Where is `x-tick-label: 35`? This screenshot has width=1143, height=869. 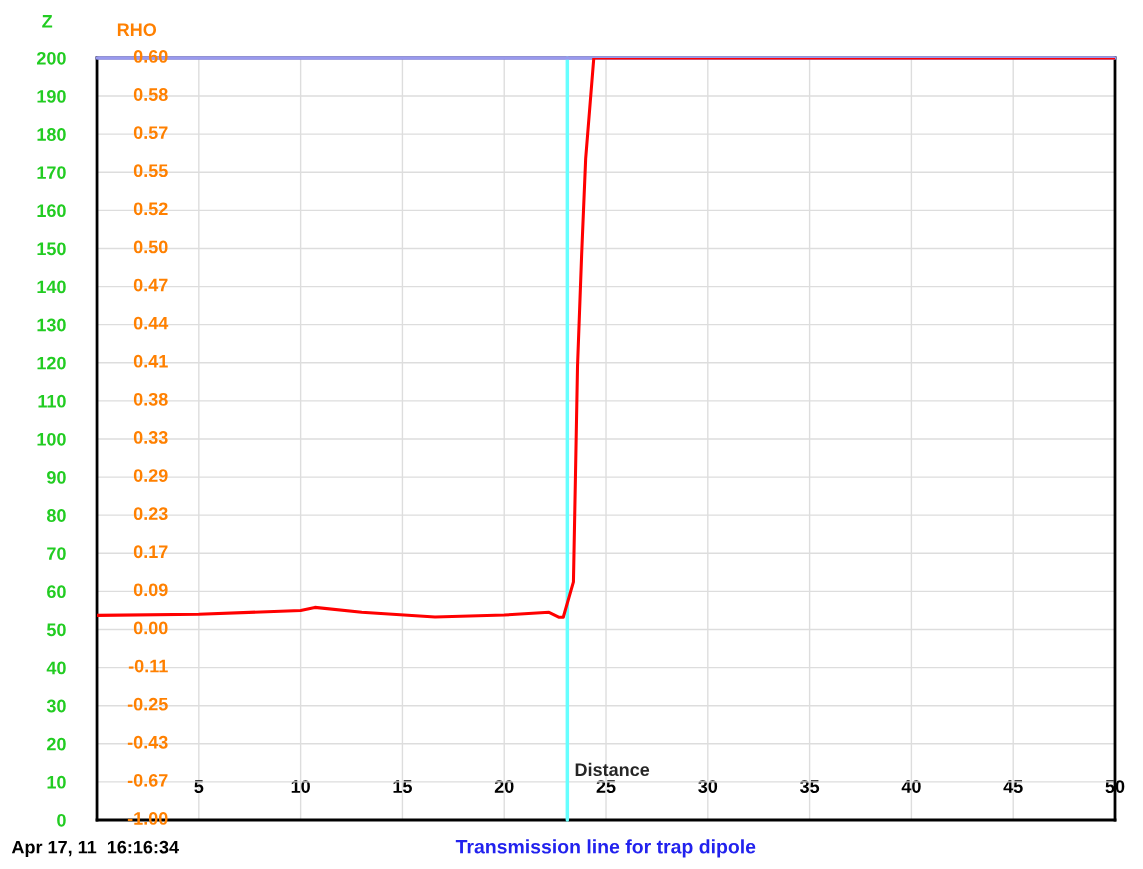 x-tick-label: 35 is located at coordinates (809, 786).